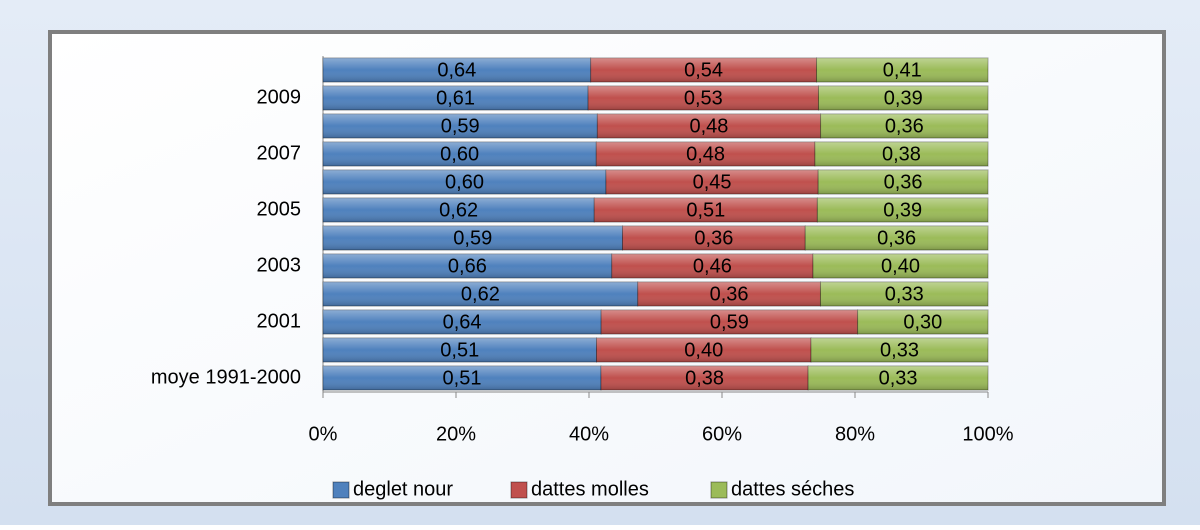 The image size is (1200, 530). I want to click on legend-label: deglet nour, so click(403, 489).